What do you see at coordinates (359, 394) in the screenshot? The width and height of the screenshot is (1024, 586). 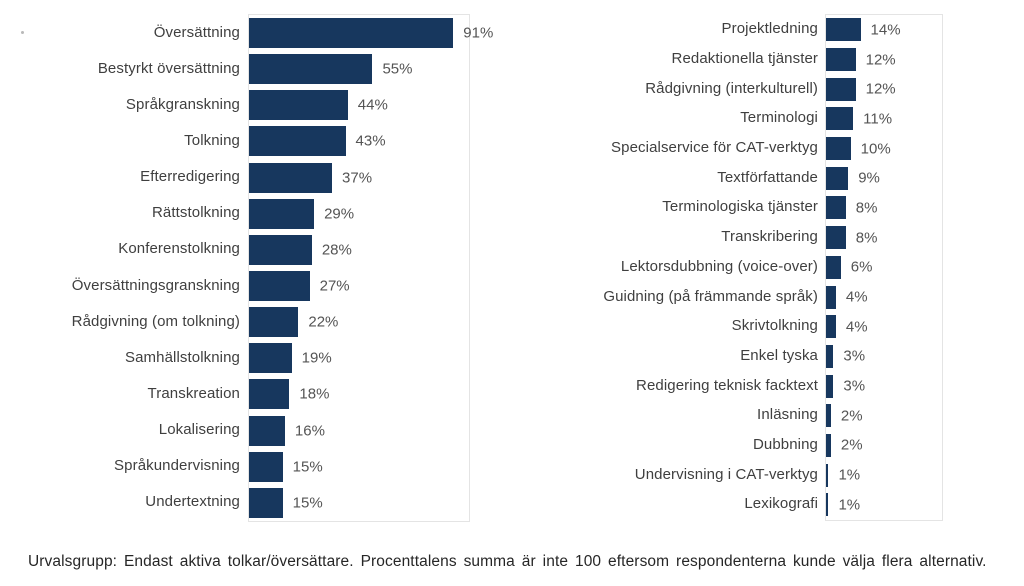 I see `bar-row: 18%` at bounding box center [359, 394].